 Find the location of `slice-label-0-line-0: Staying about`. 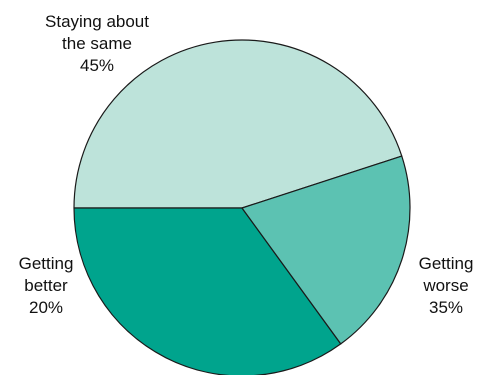

slice-label-0-line-0: Staying about is located at coordinates (97, 21).